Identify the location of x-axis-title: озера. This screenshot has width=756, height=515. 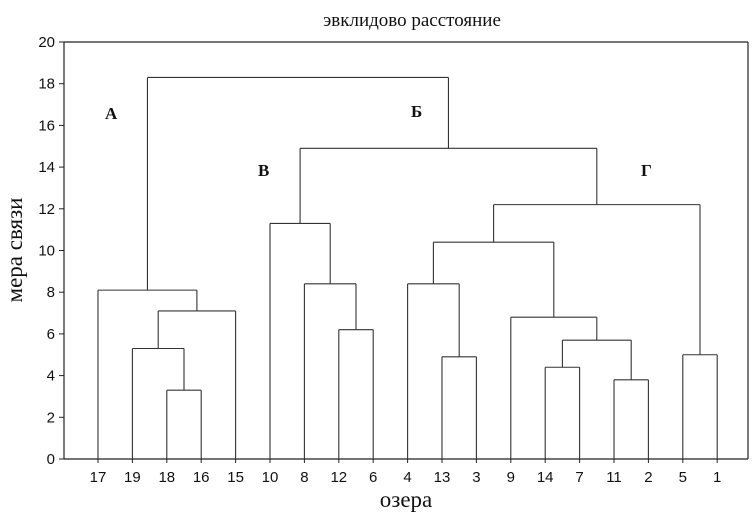
(406, 499).